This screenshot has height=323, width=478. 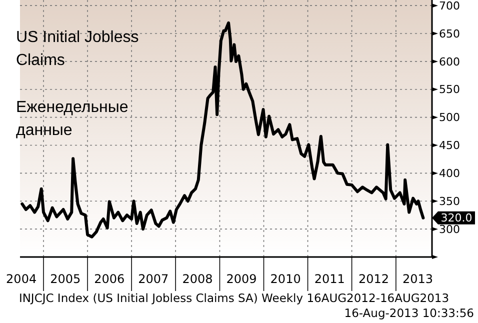 I want to click on text: Еженедельные данные, so click(x=72, y=119).